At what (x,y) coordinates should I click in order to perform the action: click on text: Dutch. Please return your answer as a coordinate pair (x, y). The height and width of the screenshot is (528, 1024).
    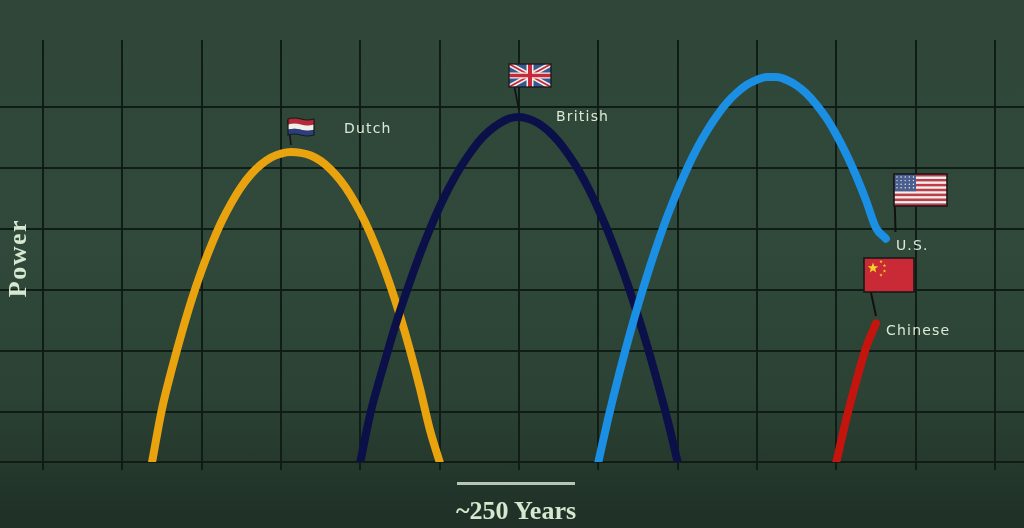
    Looking at the image, I should click on (367, 127).